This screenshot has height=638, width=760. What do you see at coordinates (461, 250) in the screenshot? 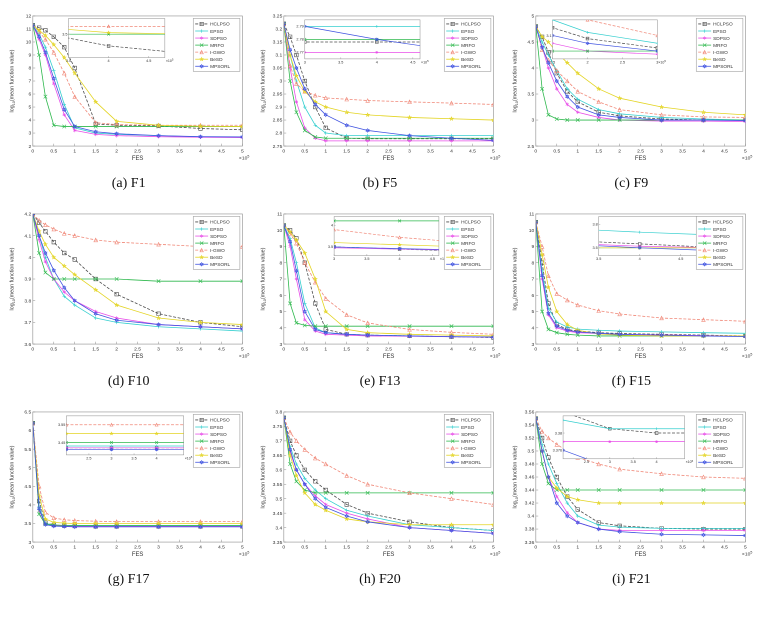
I see `legend-entry: I-GWO` at bounding box center [461, 250].